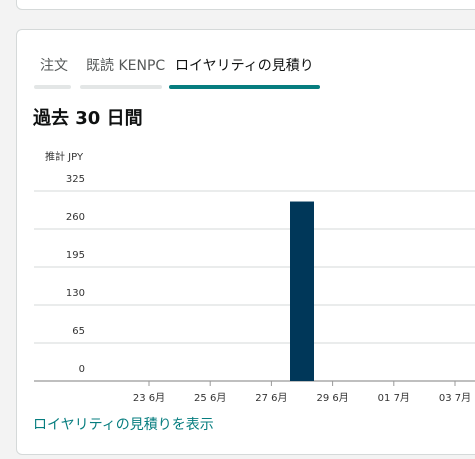 The width and height of the screenshot is (475, 459). What do you see at coordinates (271, 398) in the screenshot?
I see `x-tick-label: 27 6月` at bounding box center [271, 398].